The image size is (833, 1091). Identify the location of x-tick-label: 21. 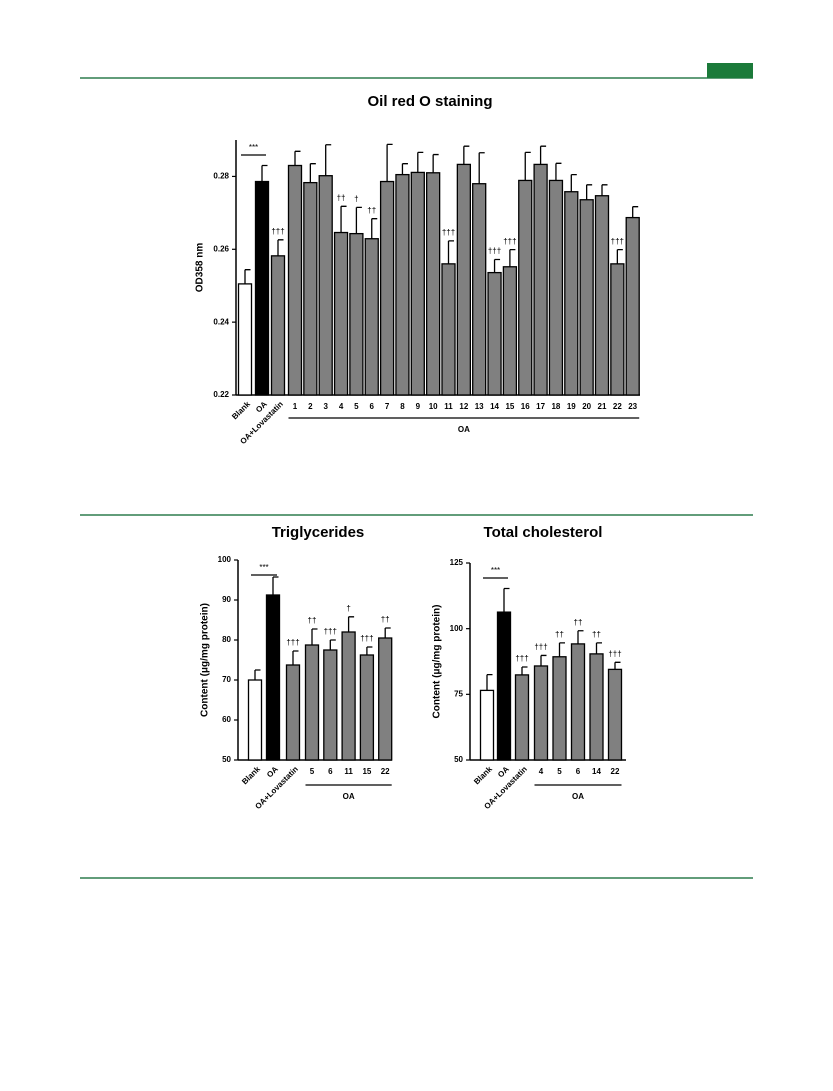
(602, 406).